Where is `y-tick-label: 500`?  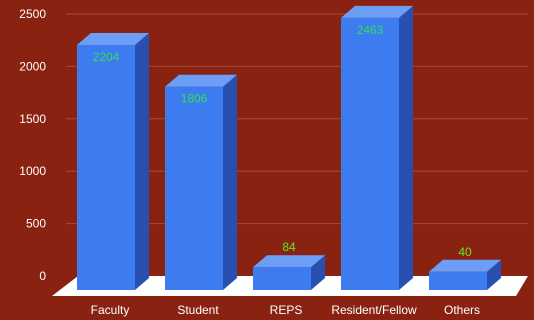 y-tick-label: 500 is located at coordinates (36, 224).